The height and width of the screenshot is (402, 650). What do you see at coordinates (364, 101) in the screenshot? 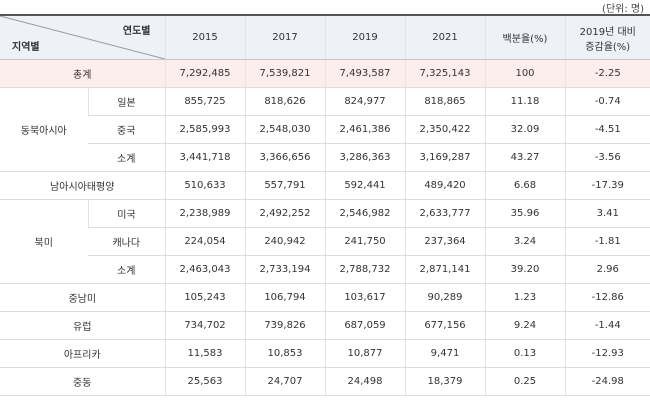
I see `cell: 824,977` at bounding box center [364, 101].